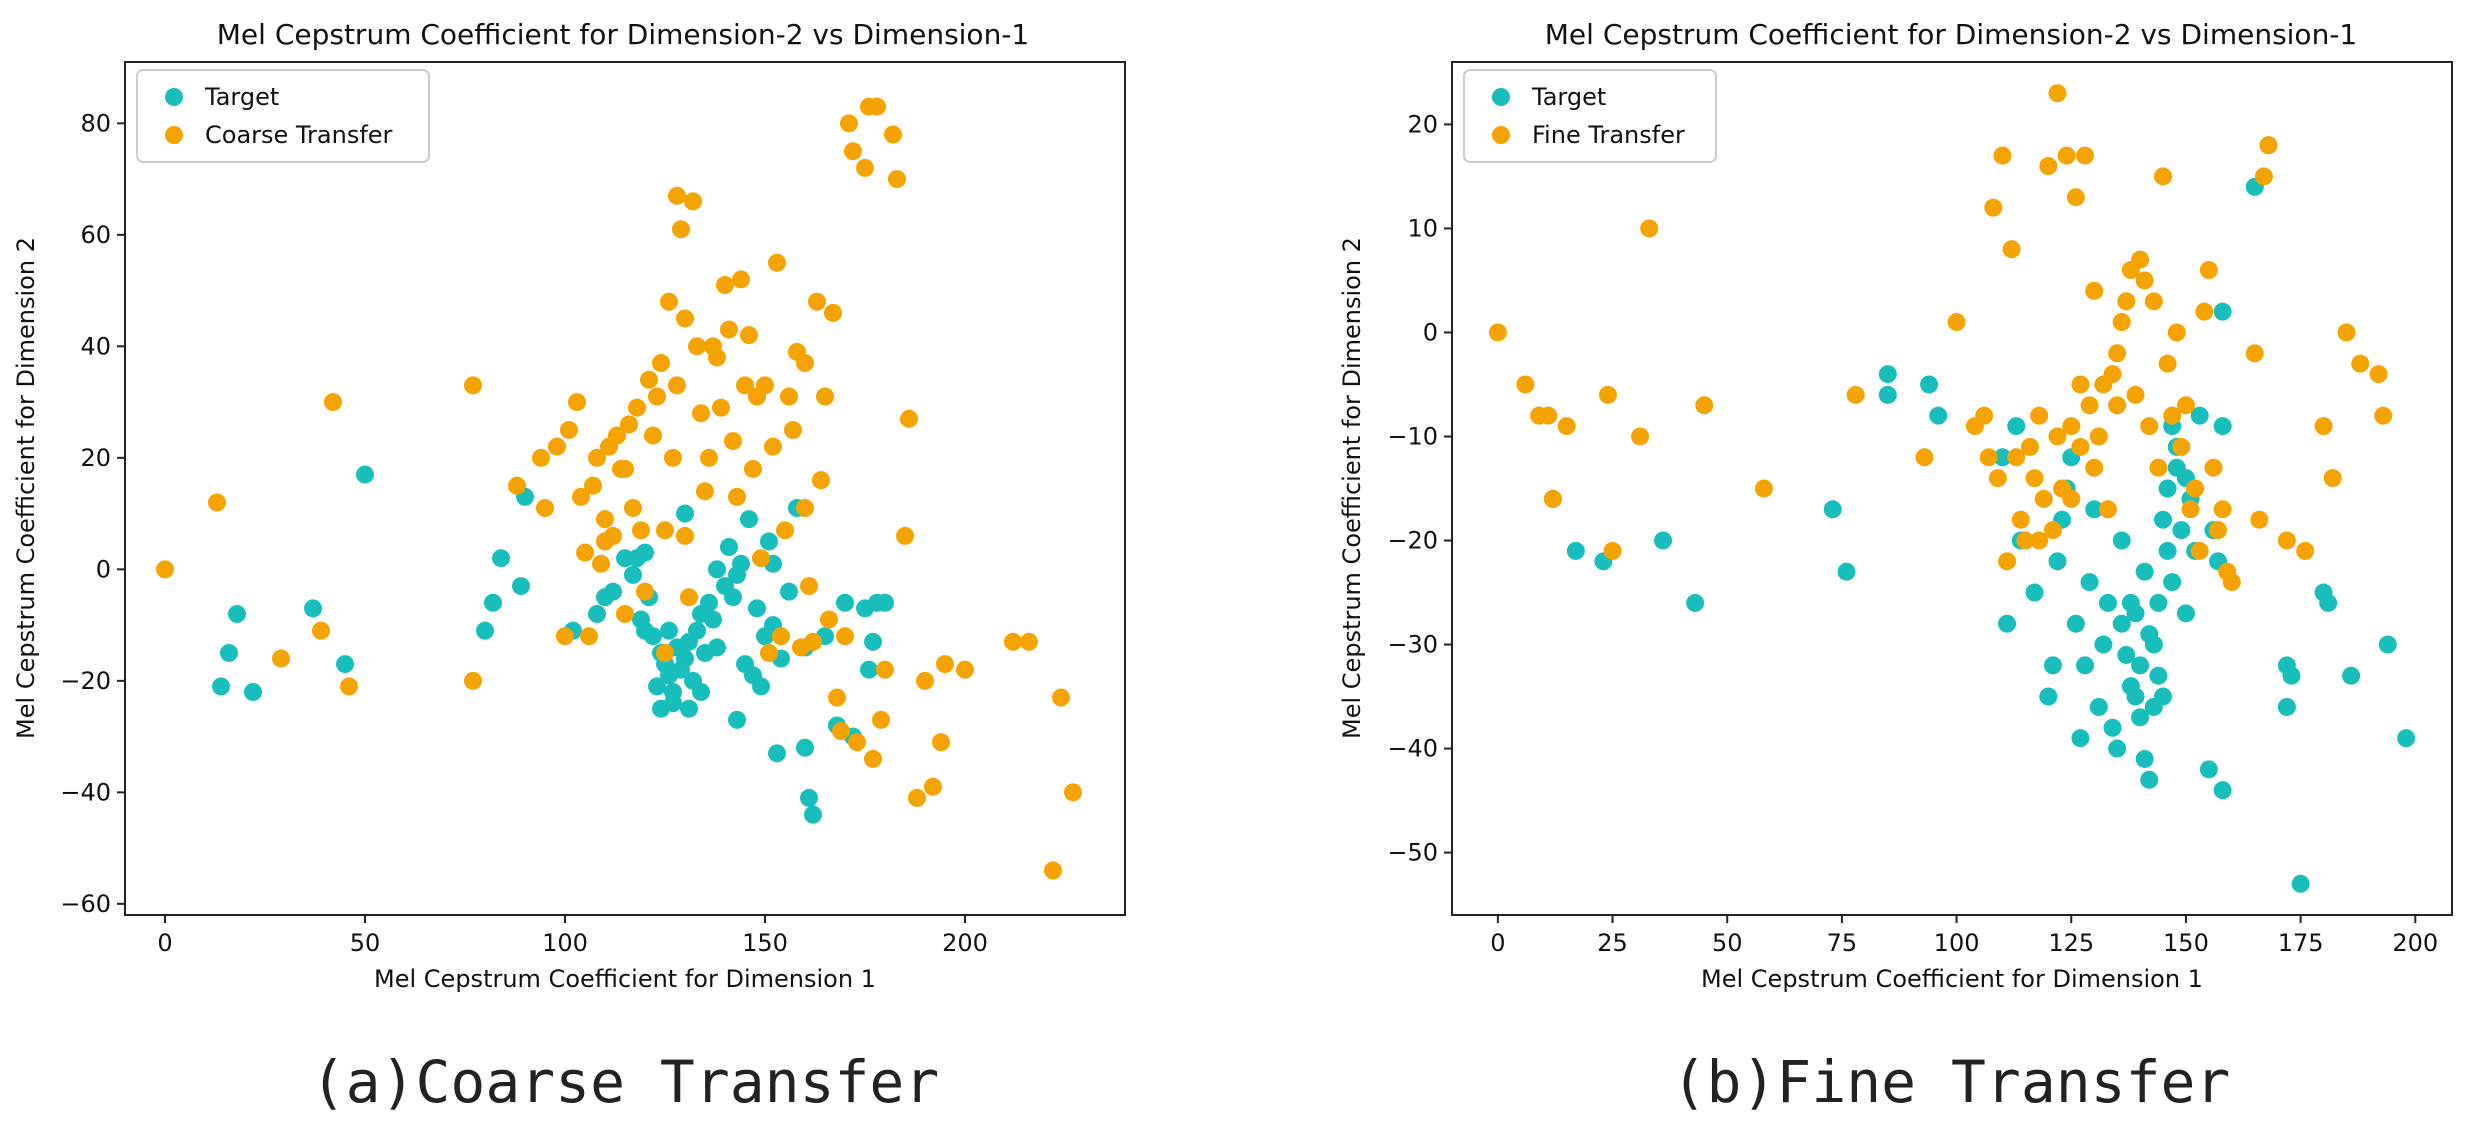  What do you see at coordinates (565, 943) in the screenshot?
I see `chart-a-xtick-label: 100` at bounding box center [565, 943].